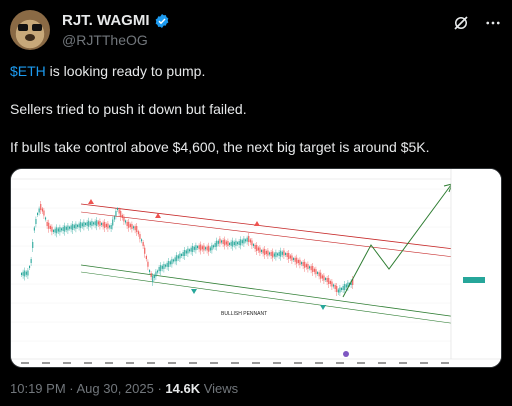 The image size is (512, 406). I want to click on projection-path, so click(397, 241).